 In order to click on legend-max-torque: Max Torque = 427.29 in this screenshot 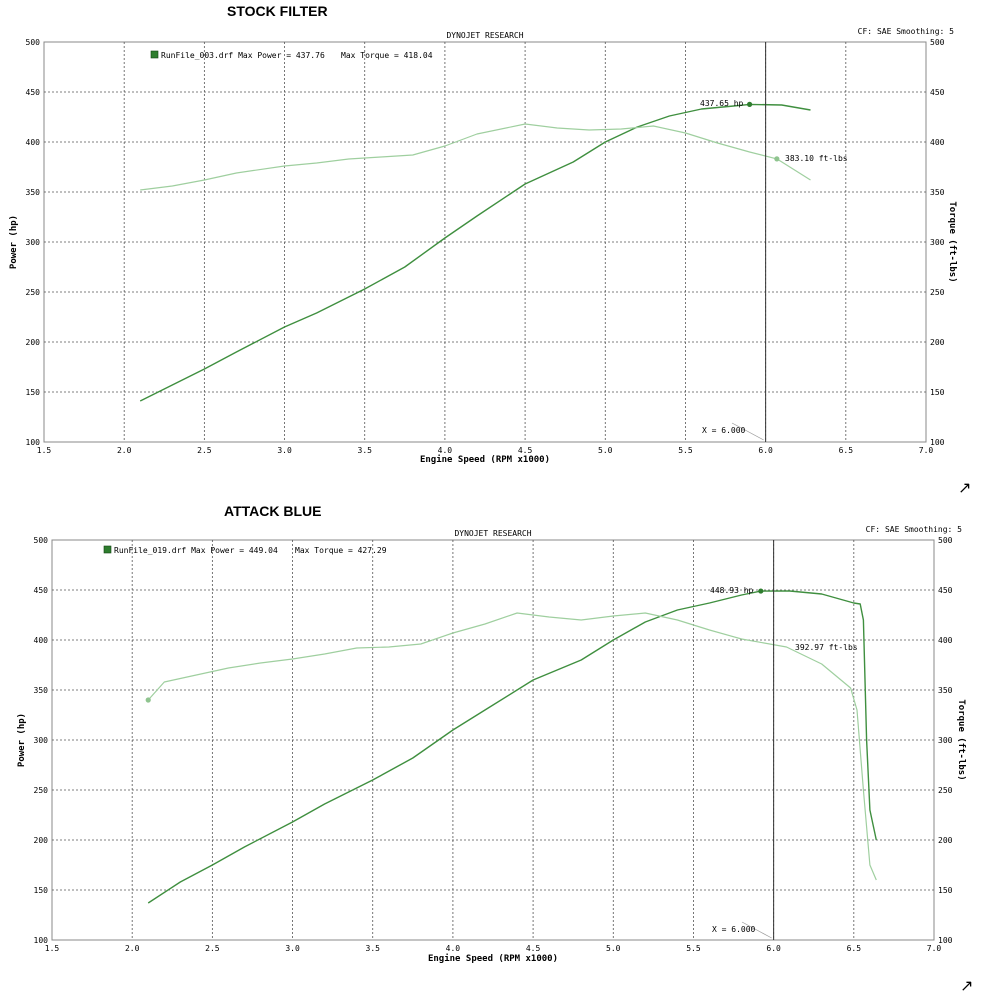, I will do `click(341, 550)`.